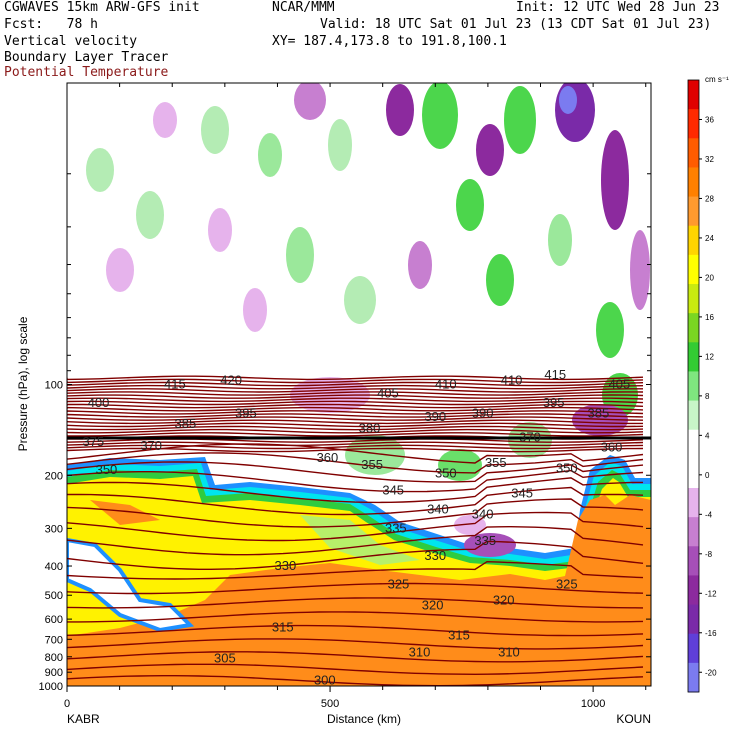 This screenshot has height=740, width=740. Describe the element at coordinates (399, 583) in the screenshot. I see `theta-label: 325` at that location.